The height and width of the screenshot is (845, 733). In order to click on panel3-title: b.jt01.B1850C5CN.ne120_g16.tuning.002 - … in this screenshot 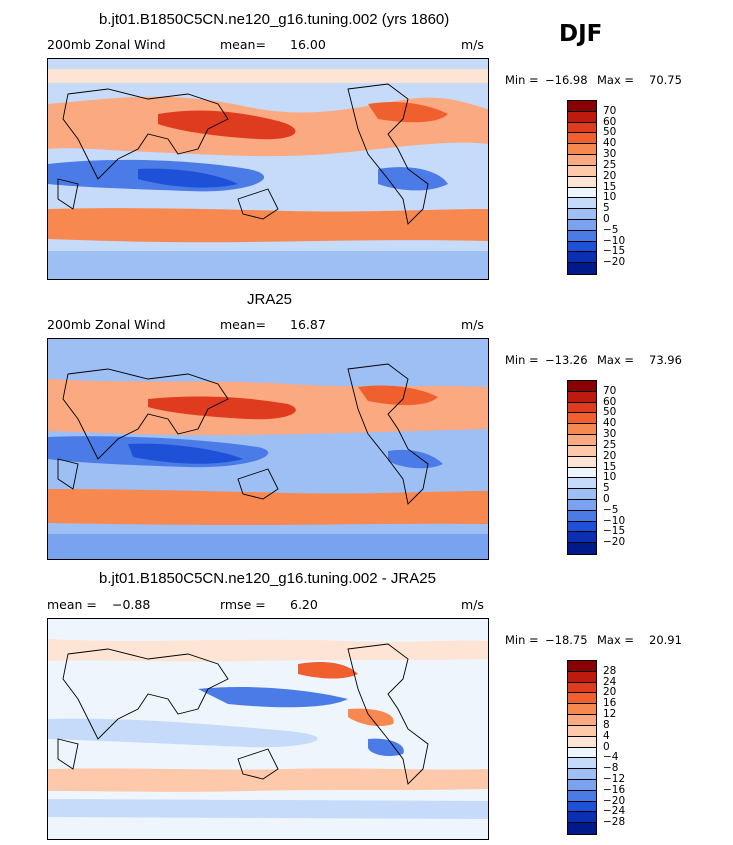, I will do `click(267, 578)`.